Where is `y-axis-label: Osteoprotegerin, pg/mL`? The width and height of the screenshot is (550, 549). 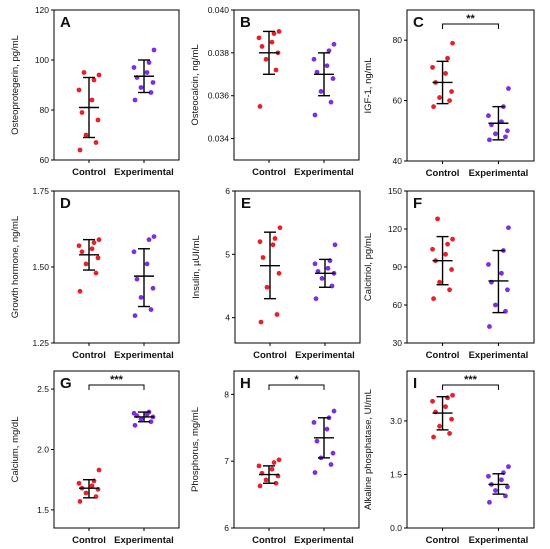 y-axis-label: Osteoprotegerin, pg/mL is located at coordinates (15, 85).